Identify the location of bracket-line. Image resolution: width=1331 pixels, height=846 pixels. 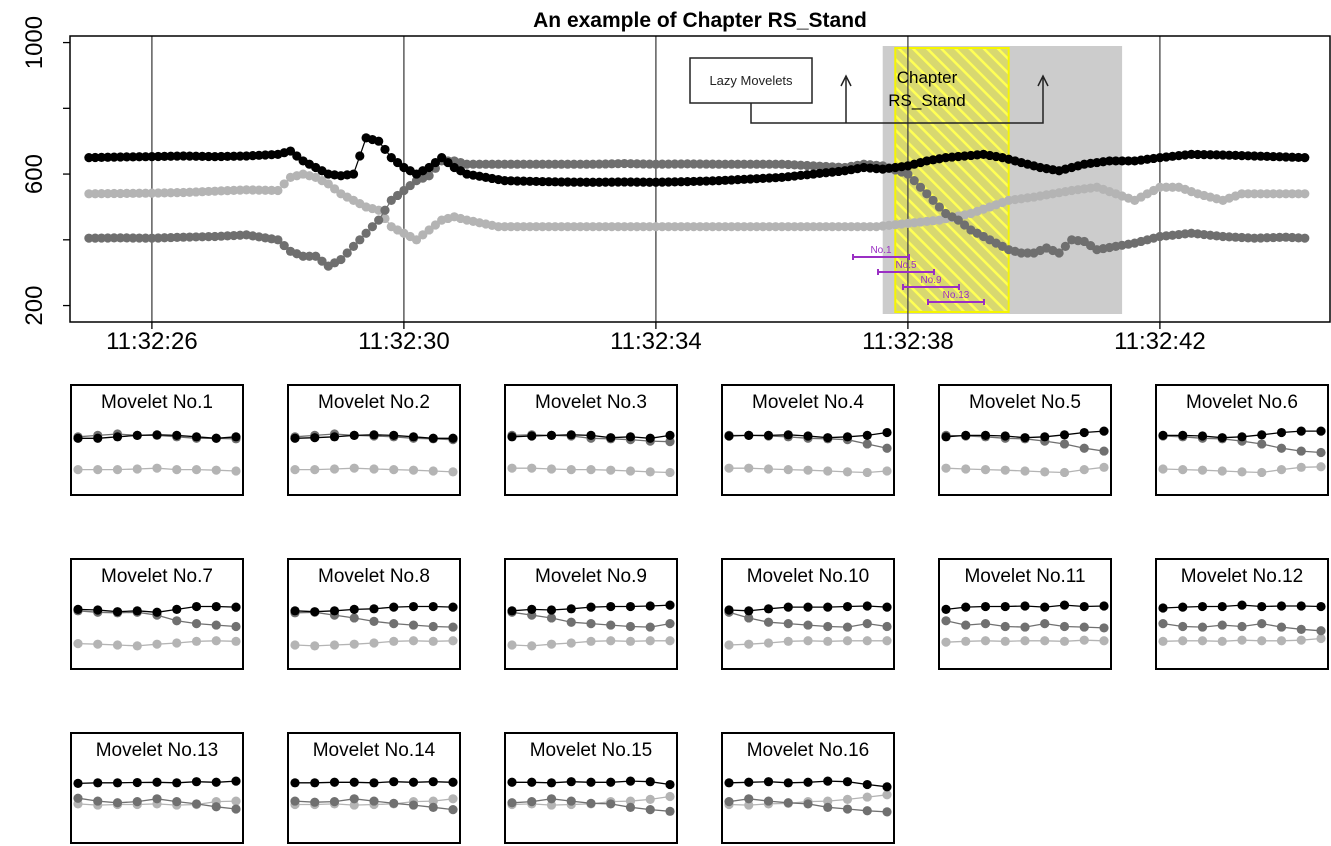
(897, 101).